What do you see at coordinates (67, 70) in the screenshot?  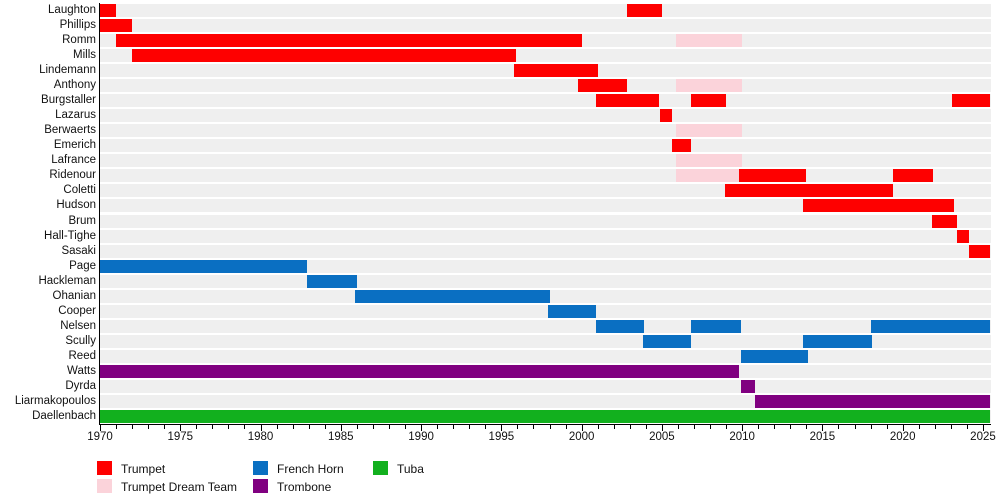 I see `member-name-label: Lindemann` at bounding box center [67, 70].